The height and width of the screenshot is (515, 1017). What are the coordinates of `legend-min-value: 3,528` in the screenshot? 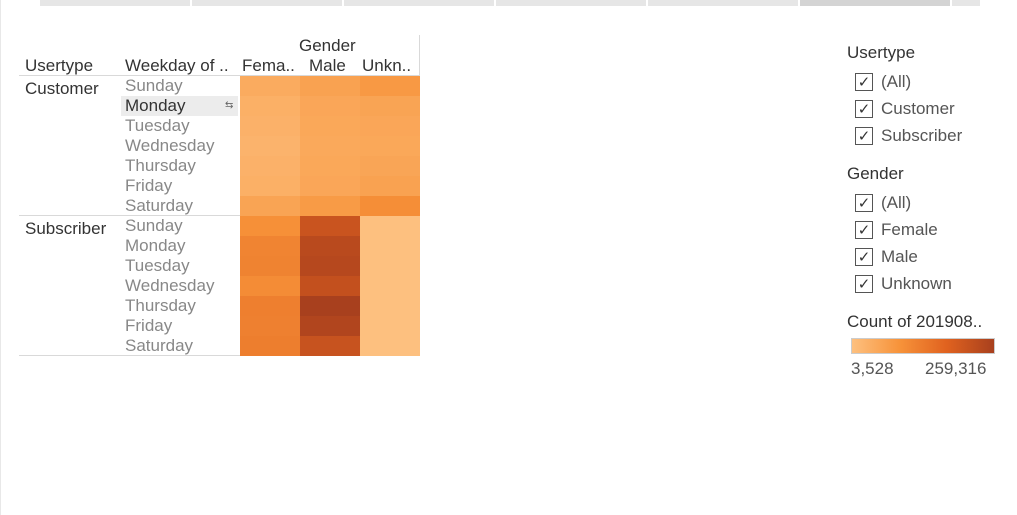 It's located at (872, 369).